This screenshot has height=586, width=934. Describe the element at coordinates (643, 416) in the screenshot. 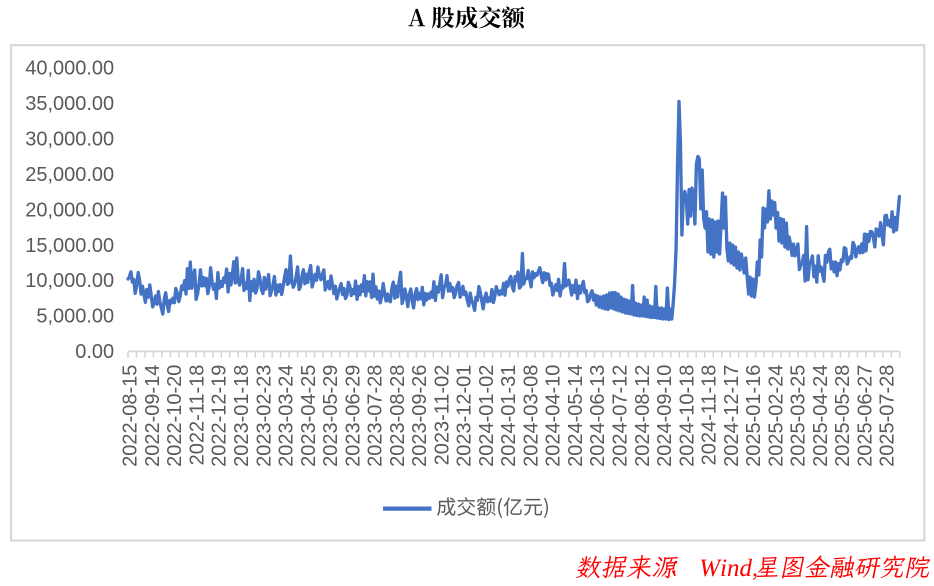

I see `svg-text: 2024-08-12` at that location.